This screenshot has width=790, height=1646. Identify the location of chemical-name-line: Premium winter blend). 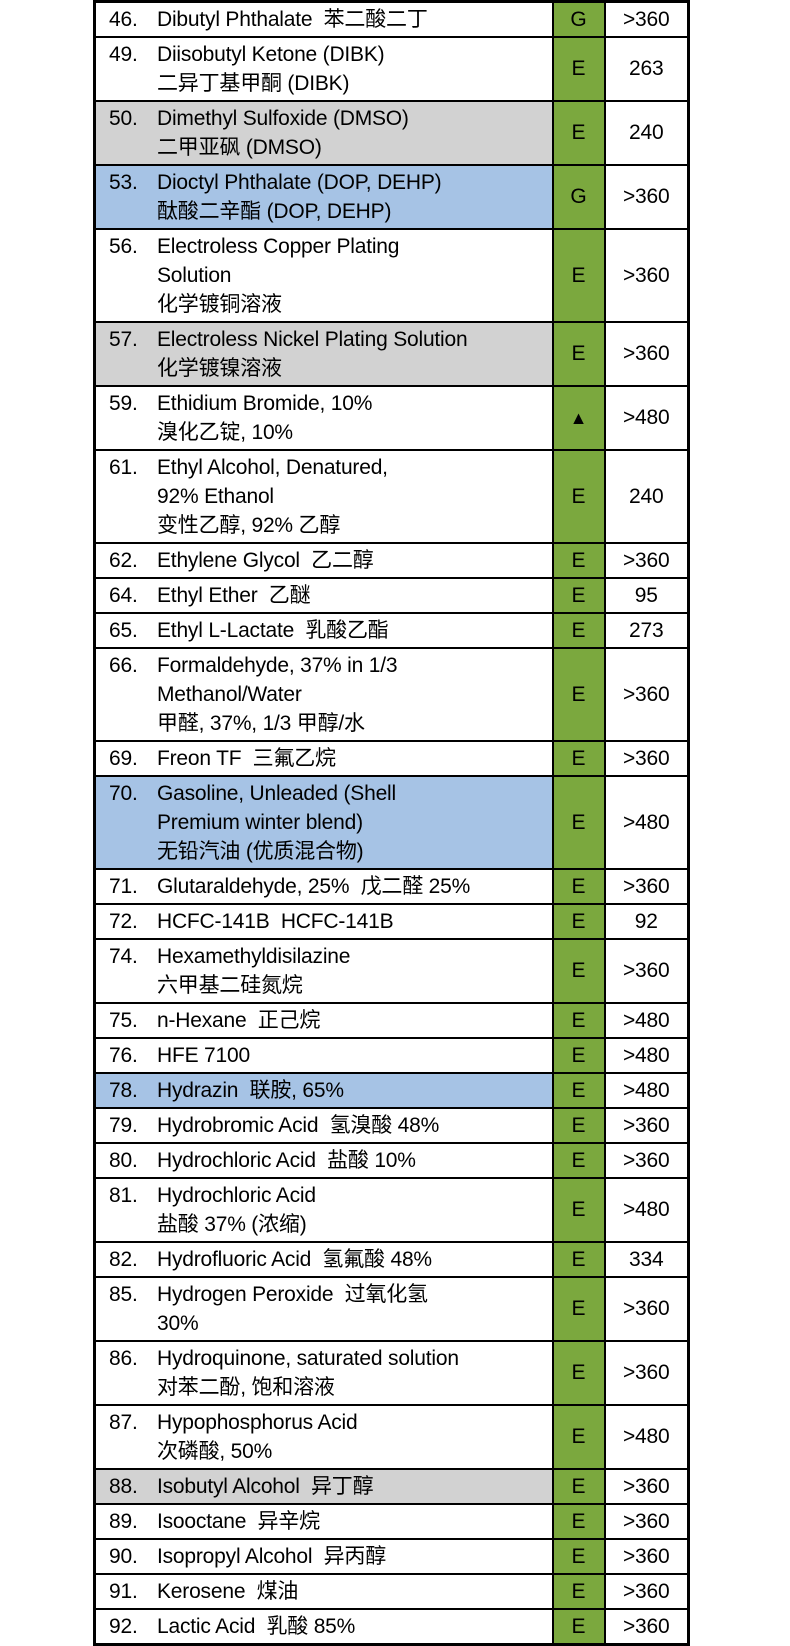
(260, 822).